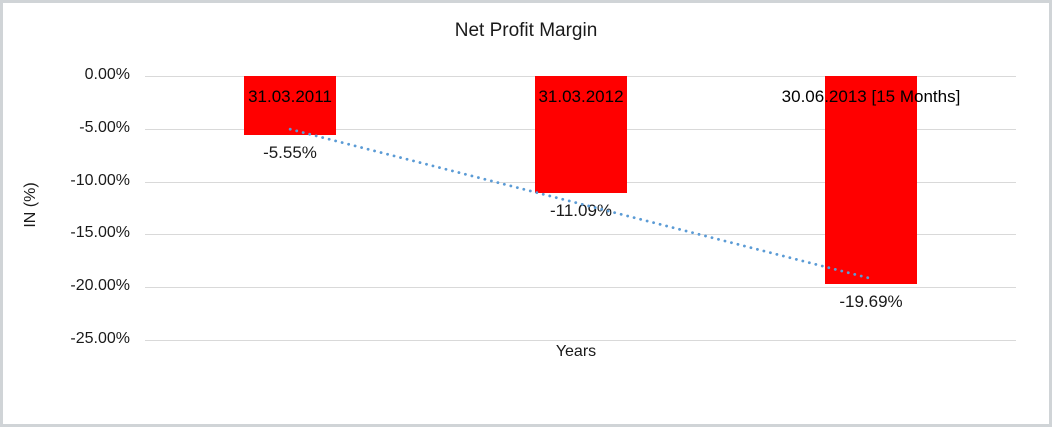 The image size is (1052, 427). Describe the element at coordinates (581, 210) in the screenshot. I see `bar-value-label: -11.09%` at that location.